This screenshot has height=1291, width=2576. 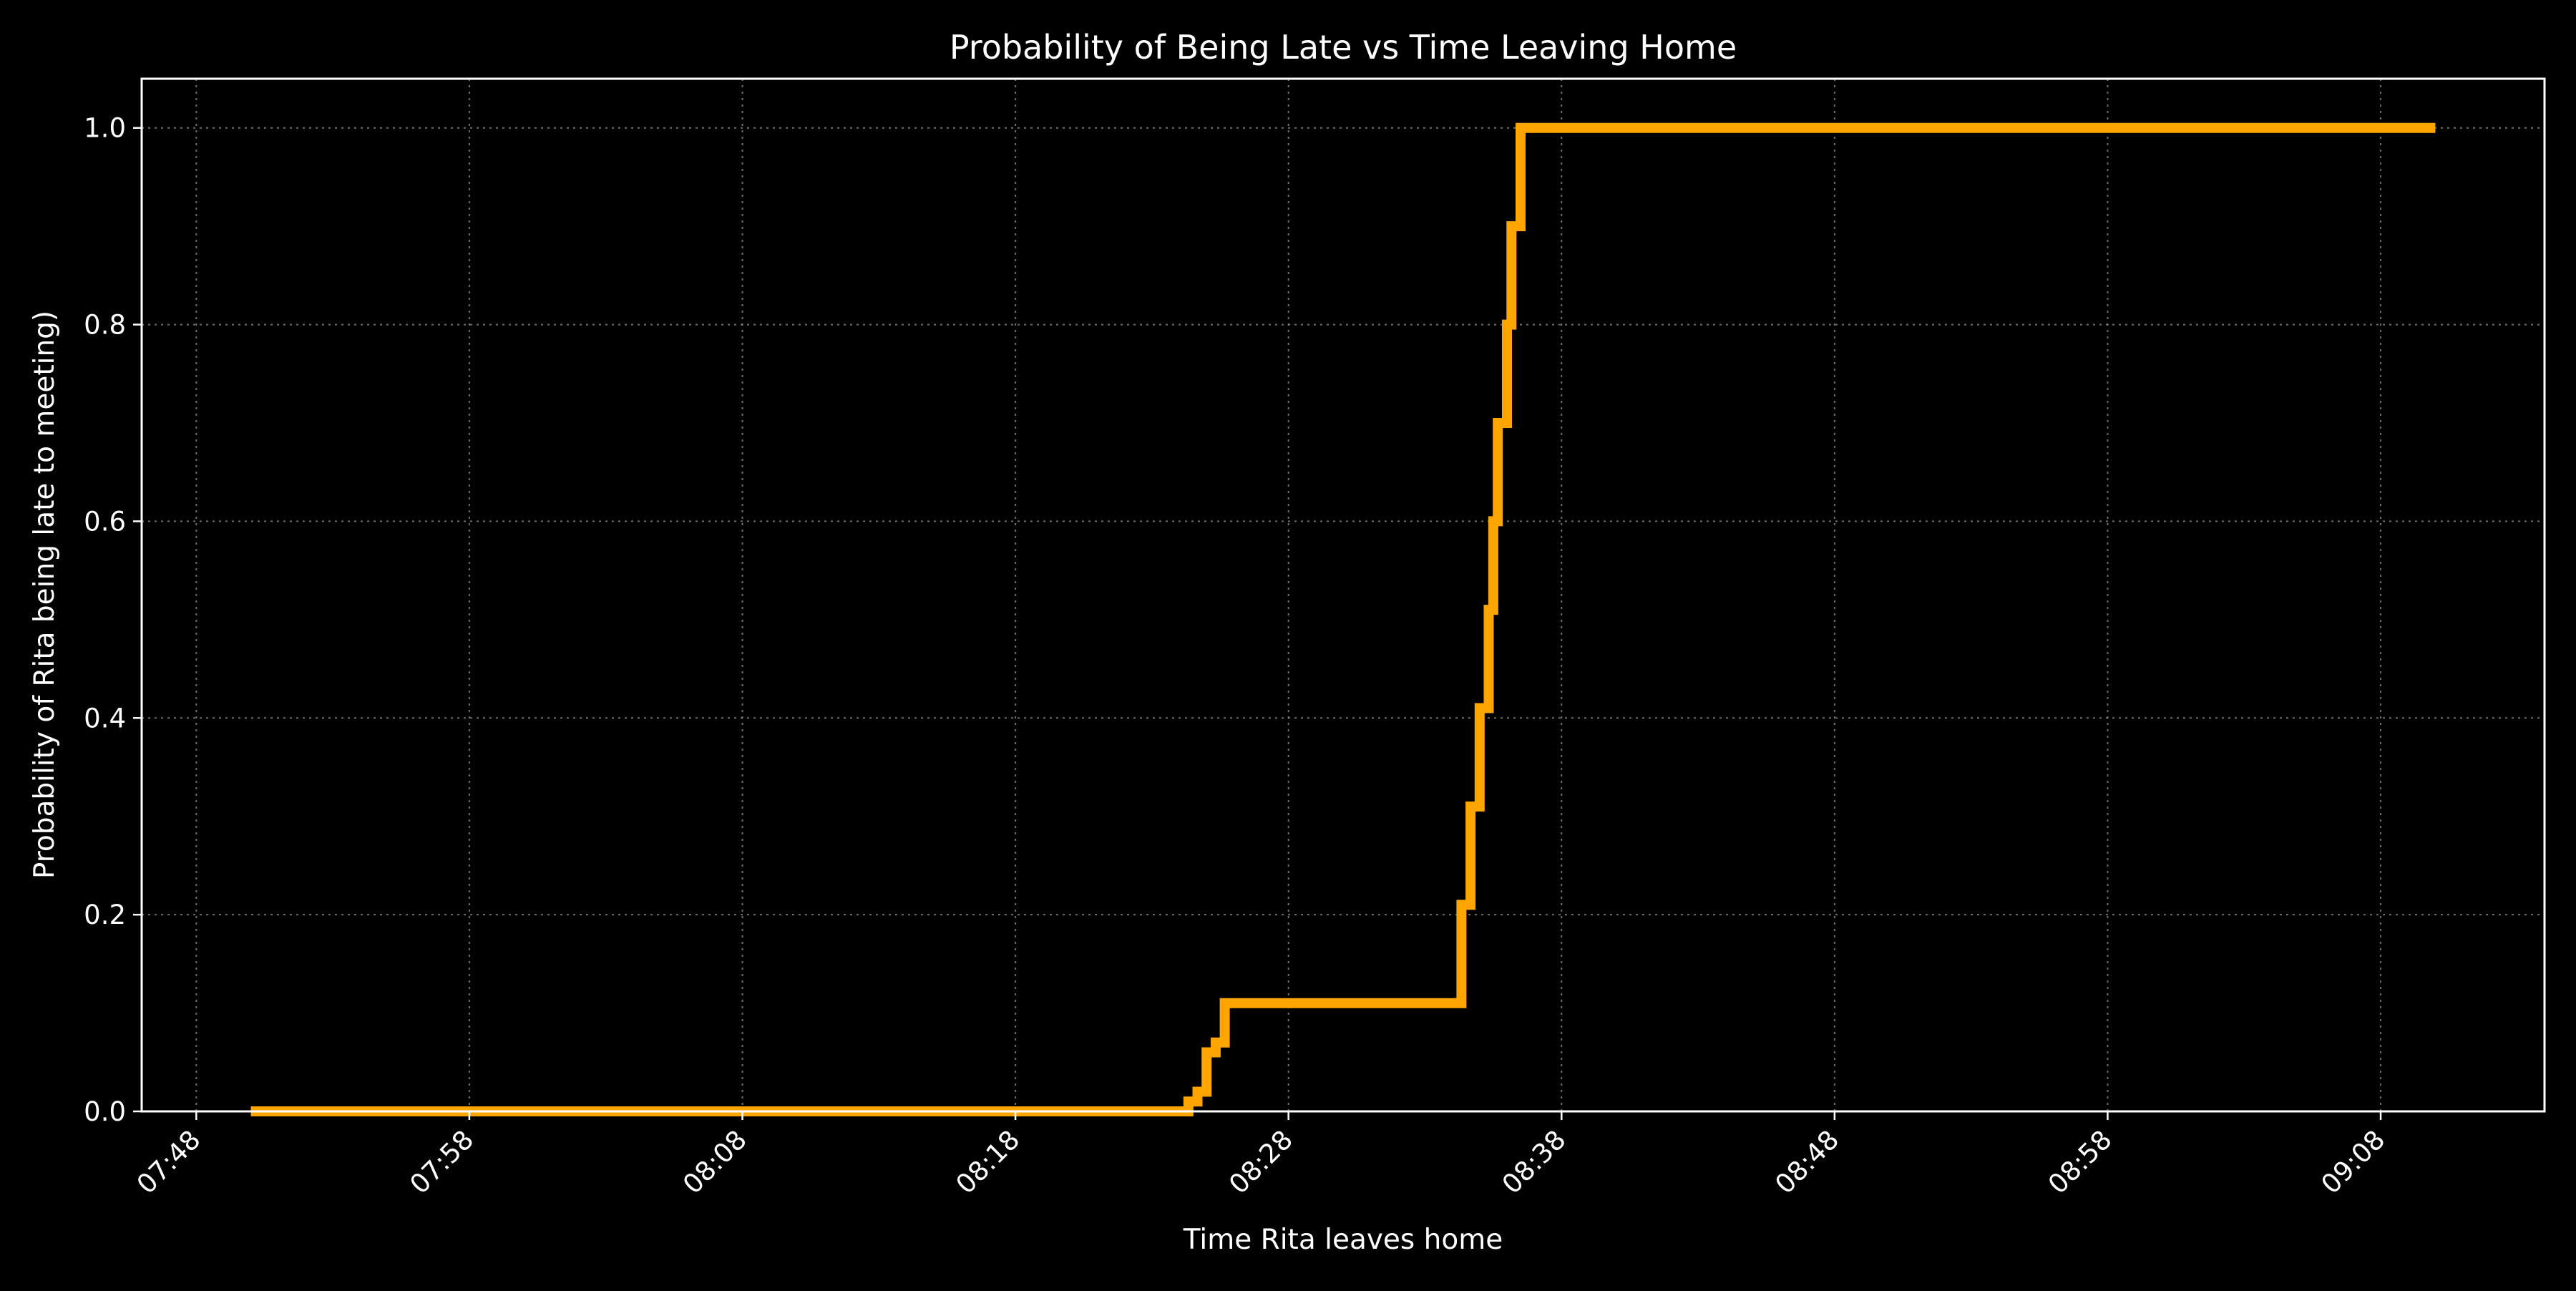 I want to click on x-tick-label: 07:58, so click(x=442, y=1162).